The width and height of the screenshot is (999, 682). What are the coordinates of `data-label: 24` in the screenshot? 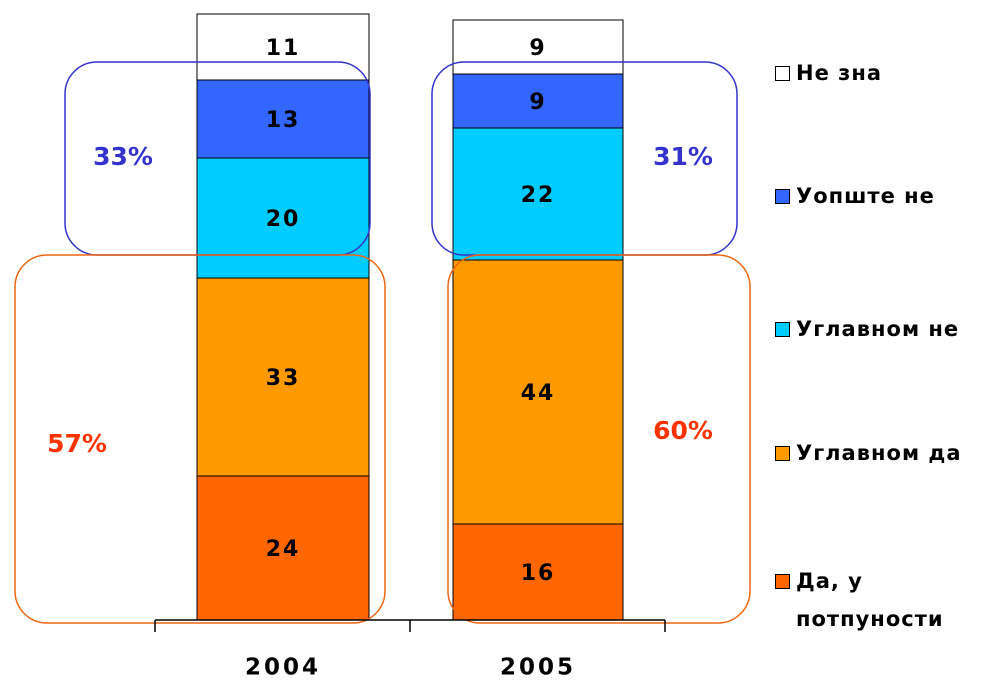 It's located at (283, 549).